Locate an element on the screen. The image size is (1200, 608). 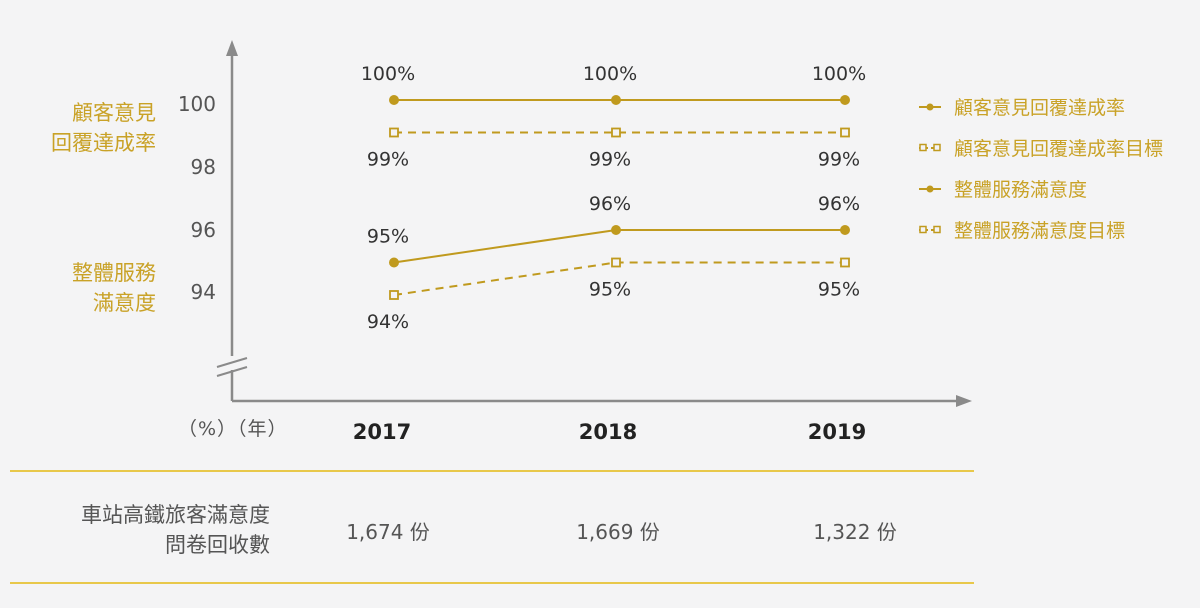
legend-label: 整體服務滿意度目標 is located at coordinates (1040, 231).